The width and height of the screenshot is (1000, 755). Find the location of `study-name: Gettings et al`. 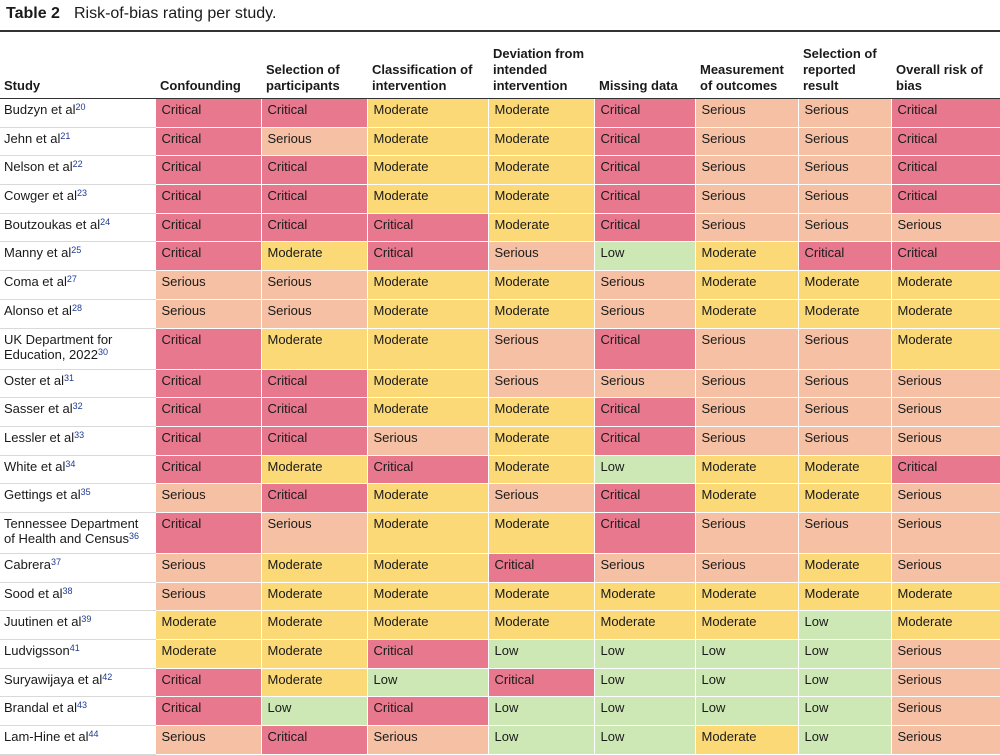

study-name: Gettings et al is located at coordinates (42, 495).